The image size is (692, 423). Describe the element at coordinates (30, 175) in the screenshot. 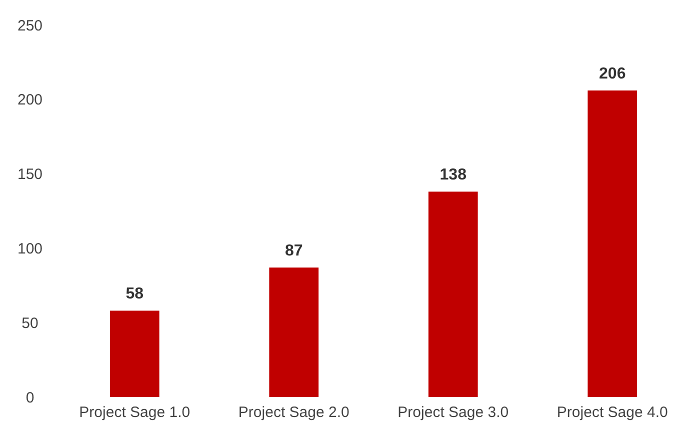

I see `y-tick-label: 150` at that location.